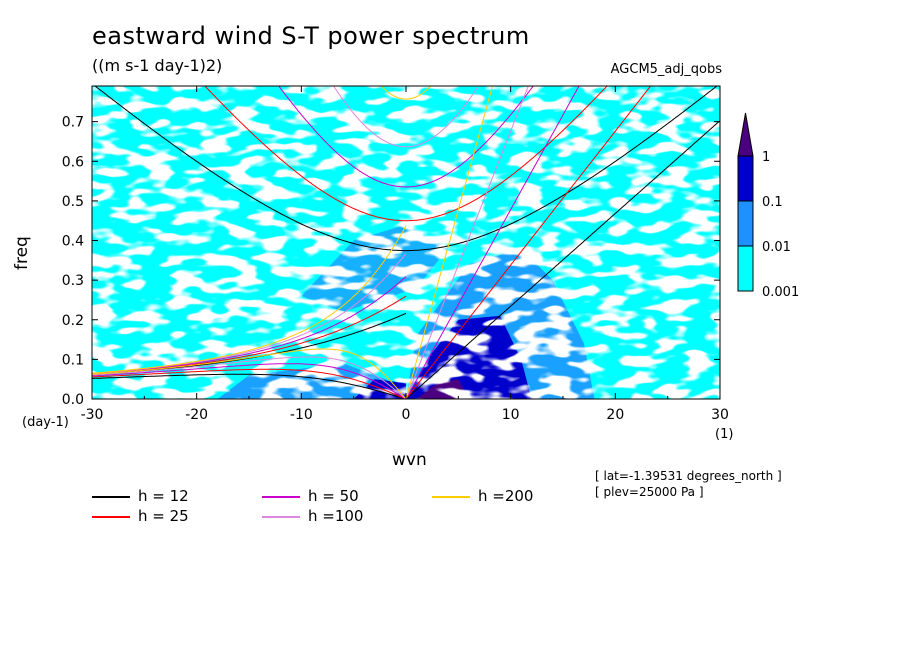  Describe the element at coordinates (451, 497) in the screenshot. I see `legend-swatch-h200` at that location.